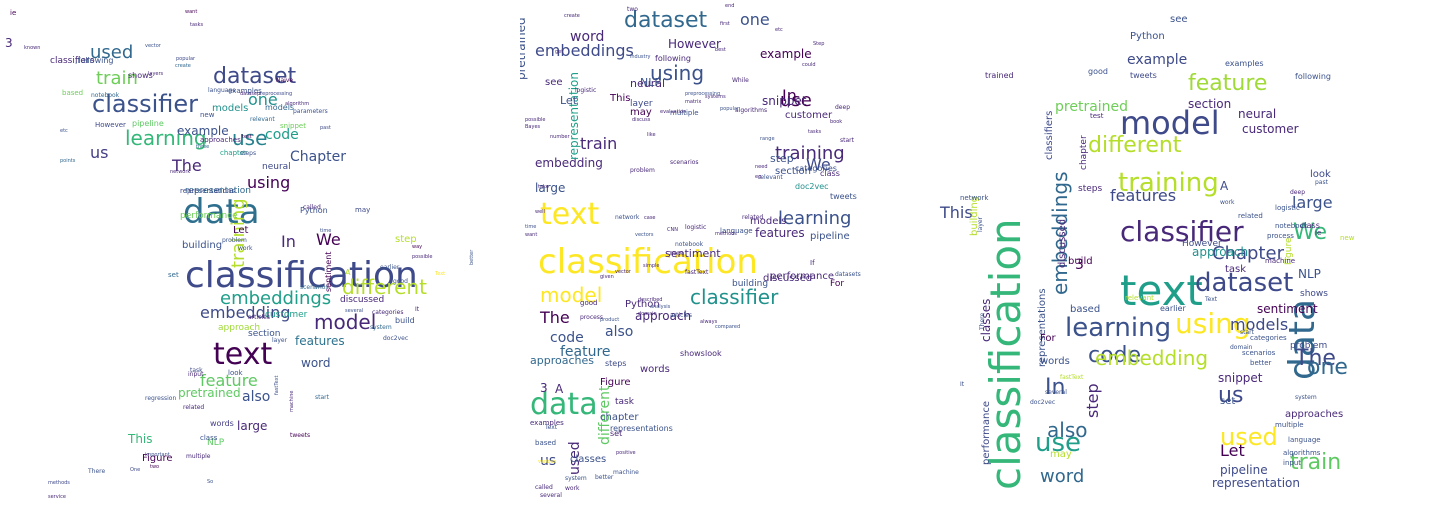 This screenshot has height=508, width=1440. Describe the element at coordinates (812, 263) in the screenshot. I see `word-letter-P-67: If` at that location.